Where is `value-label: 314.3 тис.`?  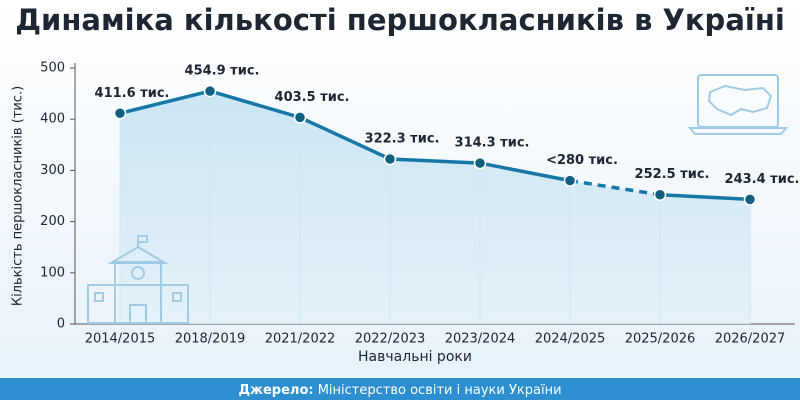 value-label: 314.3 тис. is located at coordinates (492, 143).